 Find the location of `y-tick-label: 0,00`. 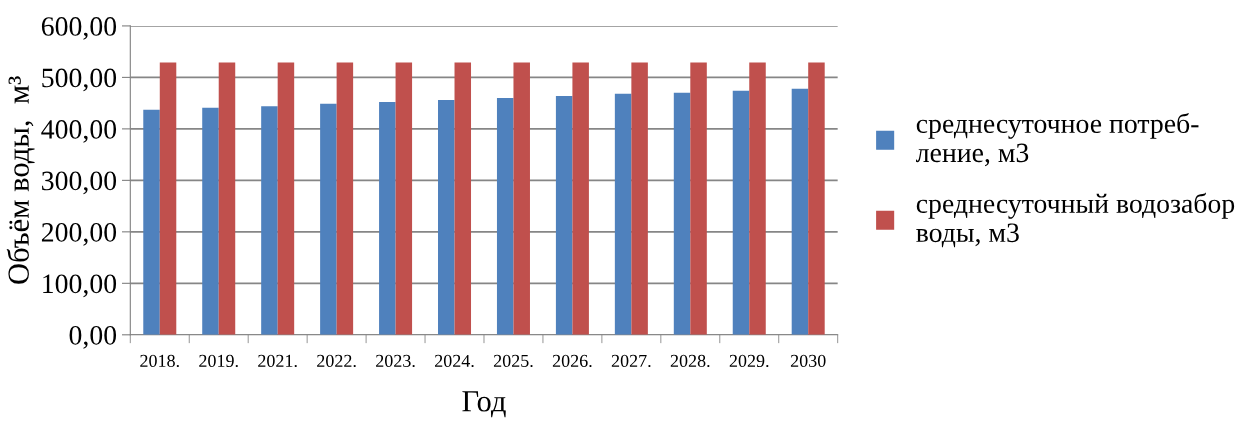

y-tick-label: 0,00 is located at coordinates (93, 337).